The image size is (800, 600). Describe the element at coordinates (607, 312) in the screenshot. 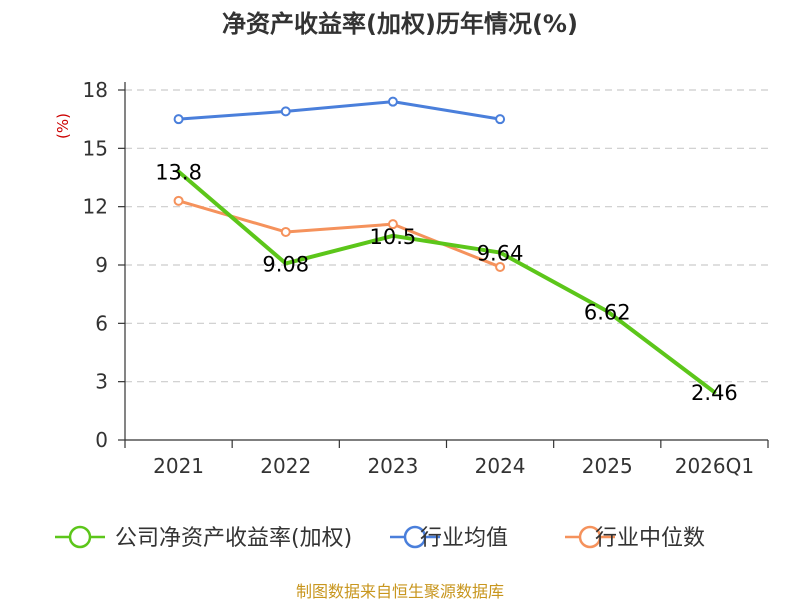

I see `data-label: 6.62` at that location.